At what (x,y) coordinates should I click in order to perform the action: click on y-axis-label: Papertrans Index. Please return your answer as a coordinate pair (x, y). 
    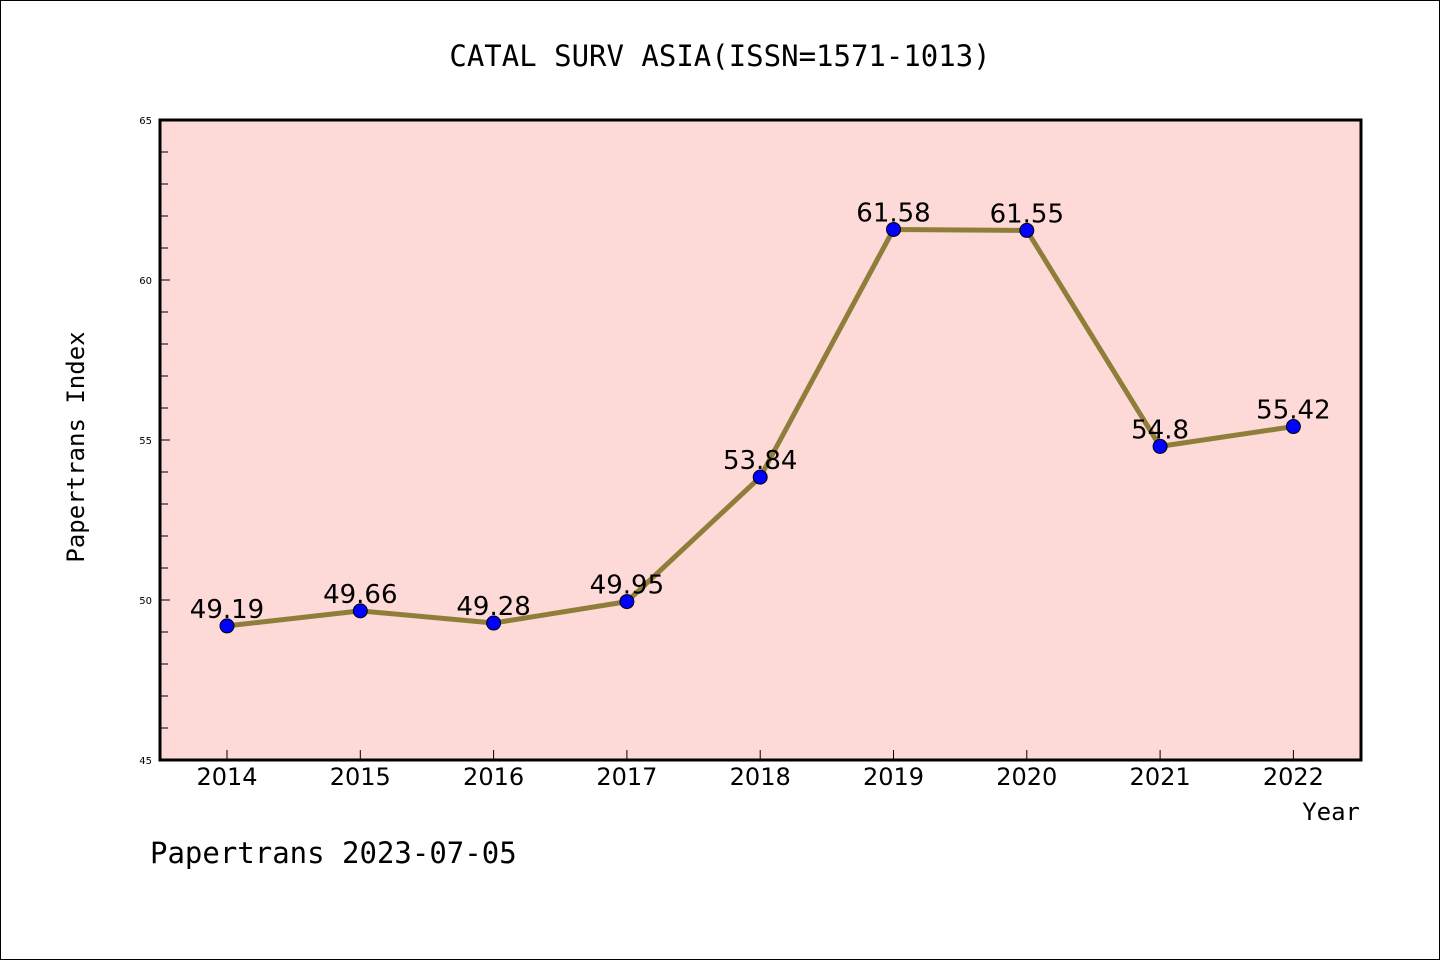
    Looking at the image, I should click on (76, 446).